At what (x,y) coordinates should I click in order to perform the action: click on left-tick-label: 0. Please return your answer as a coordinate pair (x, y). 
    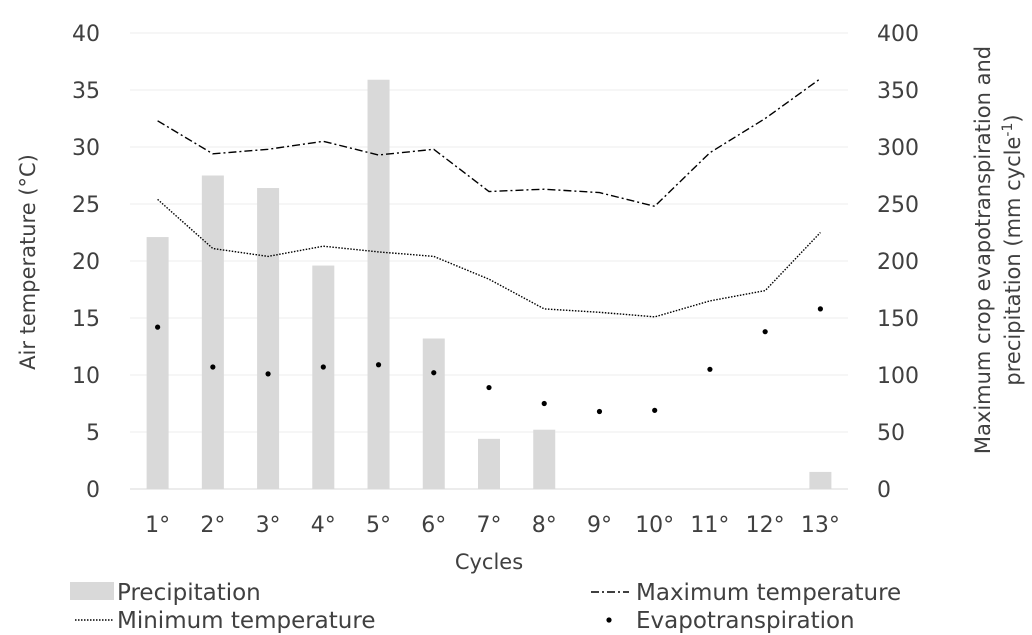
    Looking at the image, I should click on (93, 490).